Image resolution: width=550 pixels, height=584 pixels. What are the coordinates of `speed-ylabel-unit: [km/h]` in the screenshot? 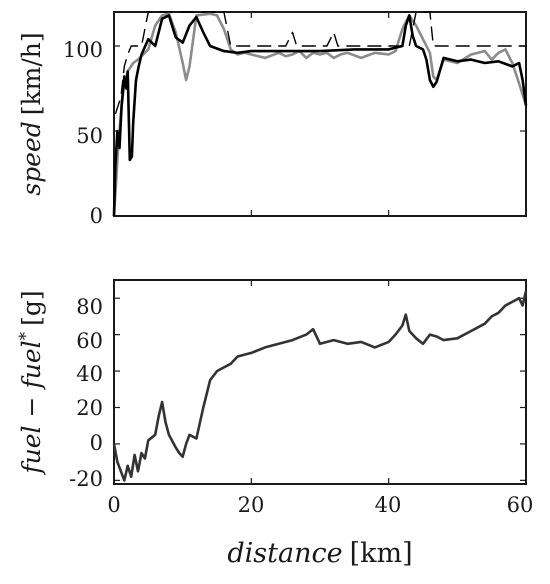 It's located at (31, 73).